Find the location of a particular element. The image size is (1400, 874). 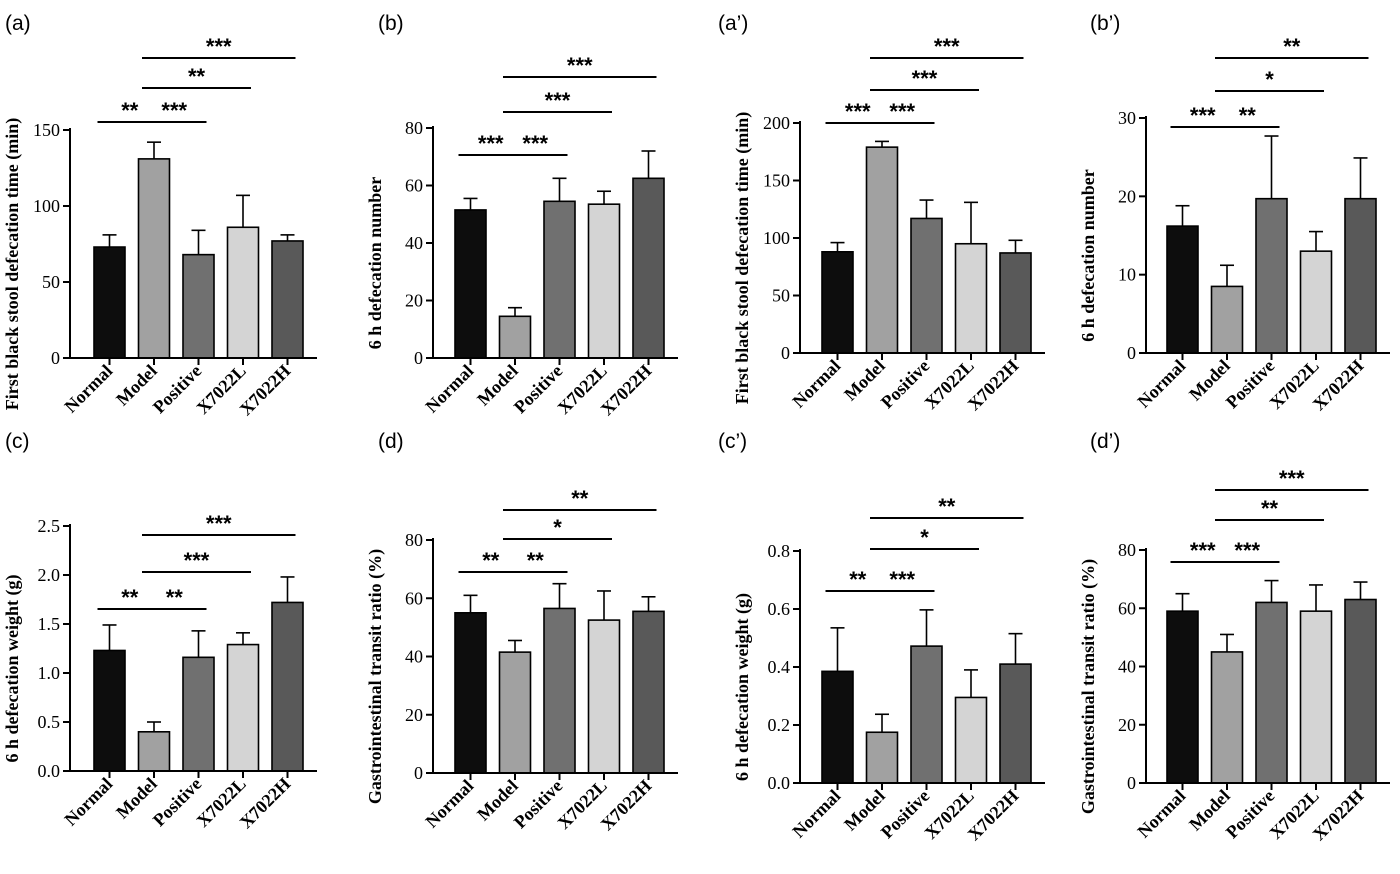

panel-label: (a) is located at coordinates (18, 23).